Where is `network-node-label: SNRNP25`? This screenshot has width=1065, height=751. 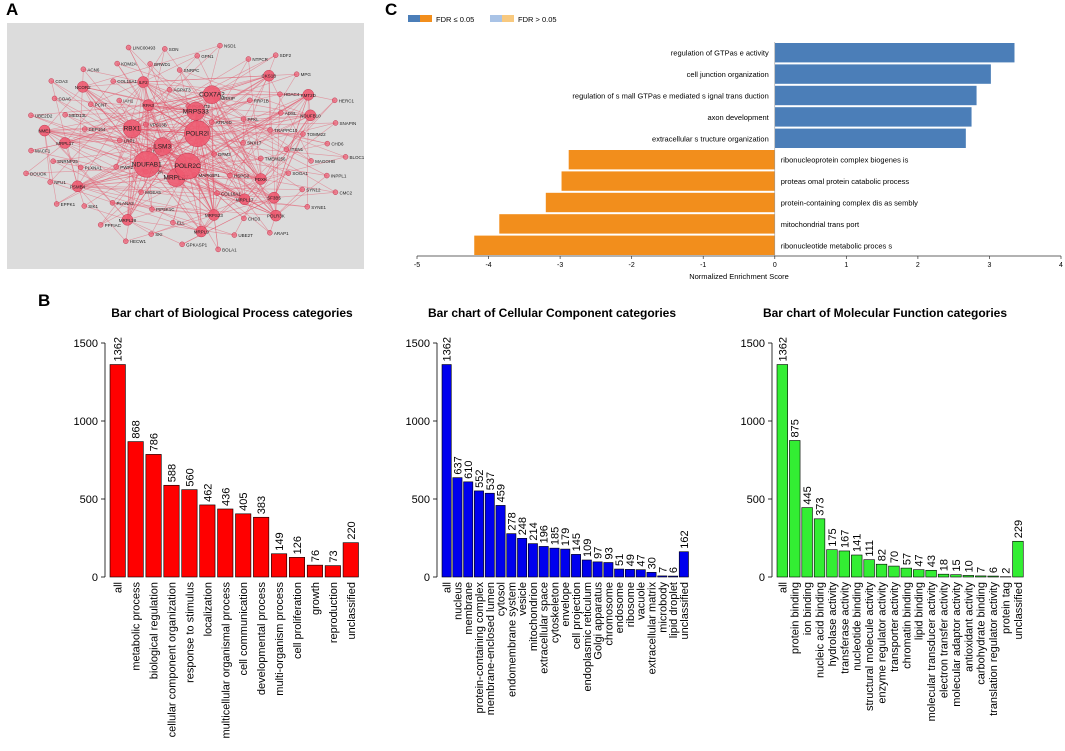
network-node-label: SNRNP25 is located at coordinates (67, 161).